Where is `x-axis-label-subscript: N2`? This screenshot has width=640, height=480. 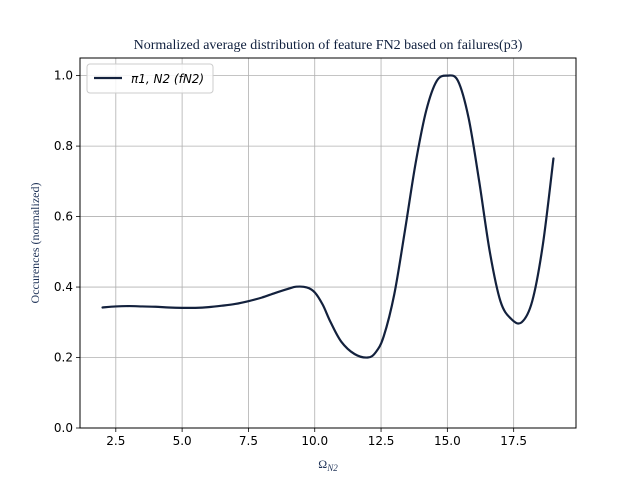 x-axis-label-subscript: N2 is located at coordinates (332, 468).